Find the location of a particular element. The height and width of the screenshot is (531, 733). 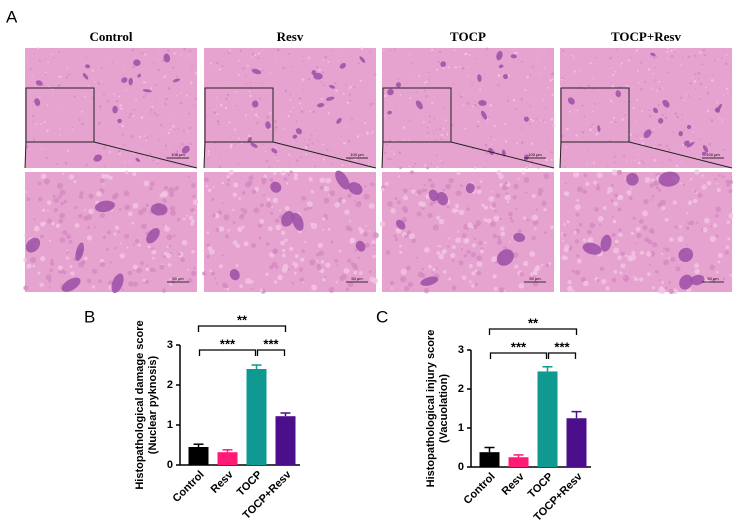

y-tick-label: 1 is located at coordinates (461, 428).